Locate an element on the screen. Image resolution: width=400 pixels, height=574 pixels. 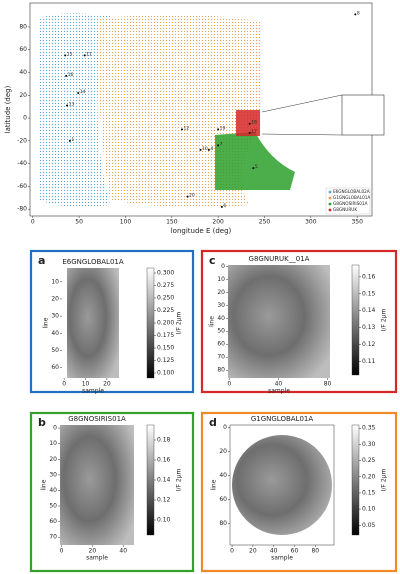
site-label: 6 is located at coordinates (224, 206).